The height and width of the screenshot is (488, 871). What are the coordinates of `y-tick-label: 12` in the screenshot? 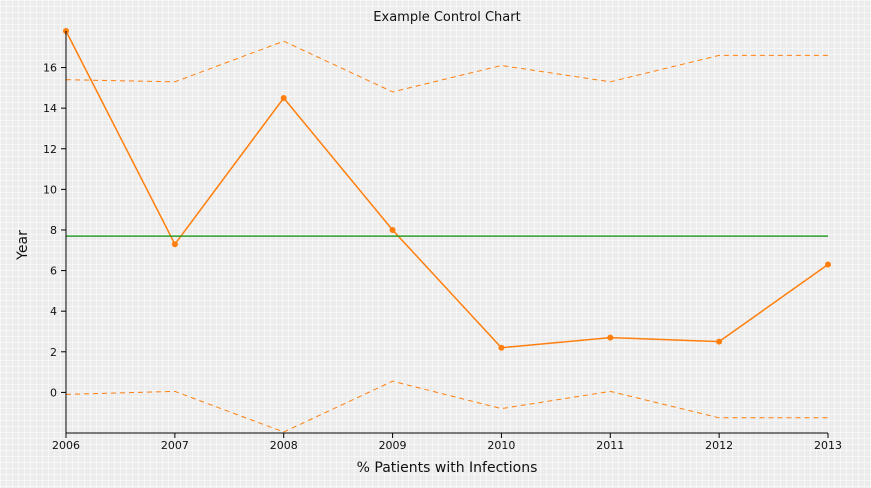 It's located at (50, 149).